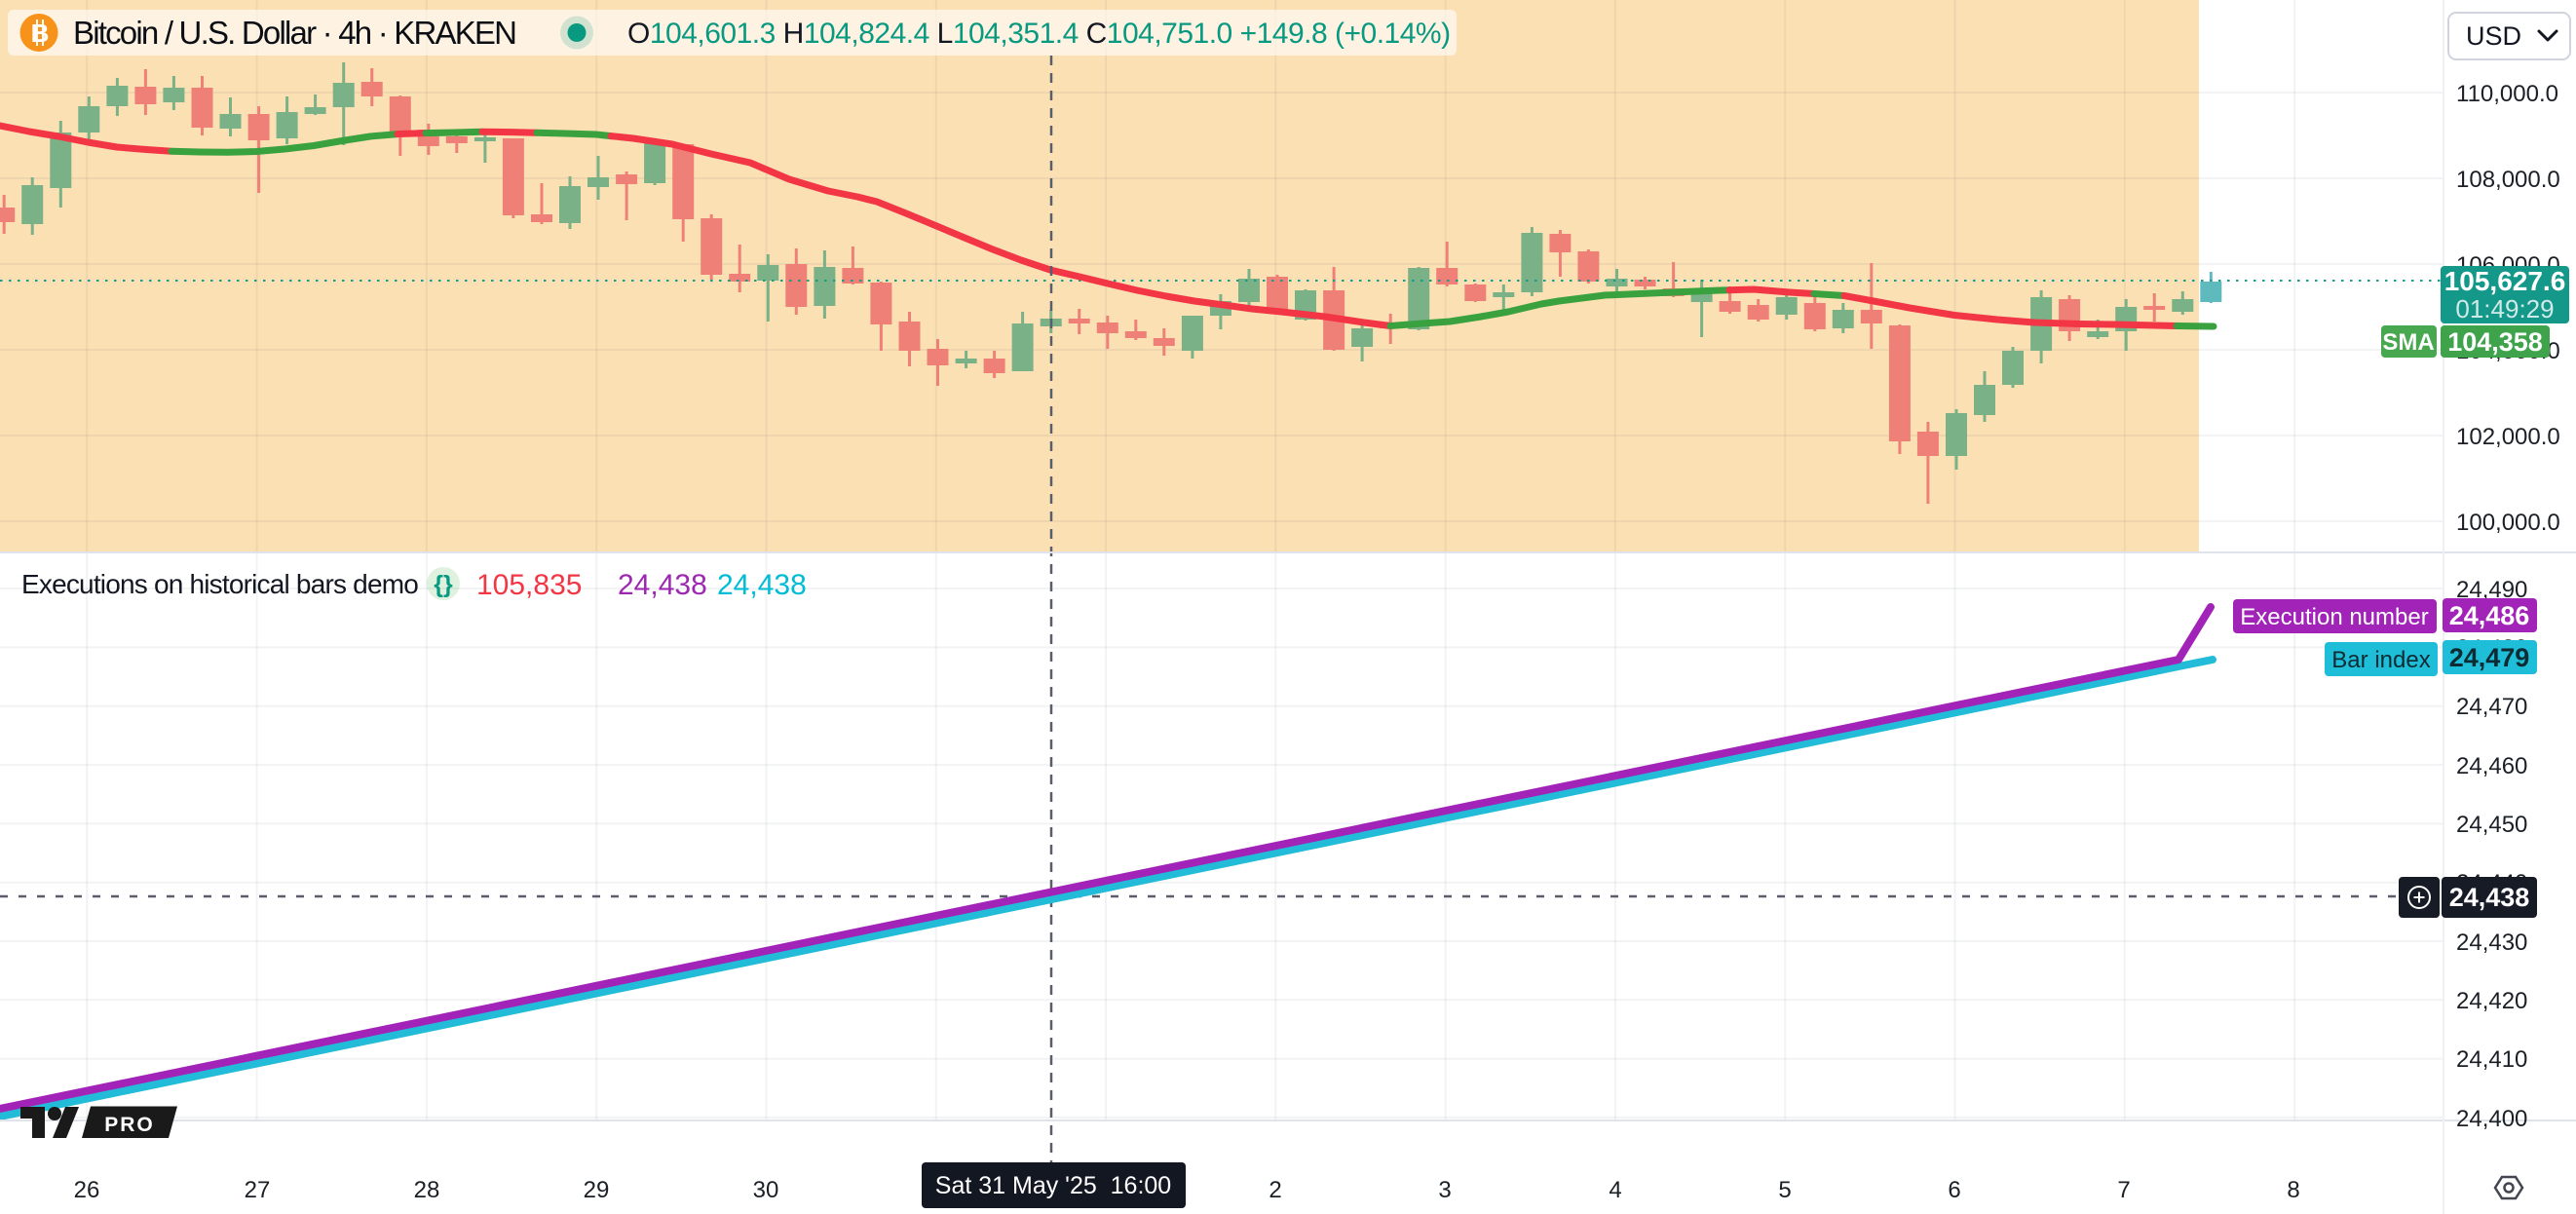 This screenshot has height=1214, width=2576. I want to click on svg-text: 24,430, so click(2491, 942).